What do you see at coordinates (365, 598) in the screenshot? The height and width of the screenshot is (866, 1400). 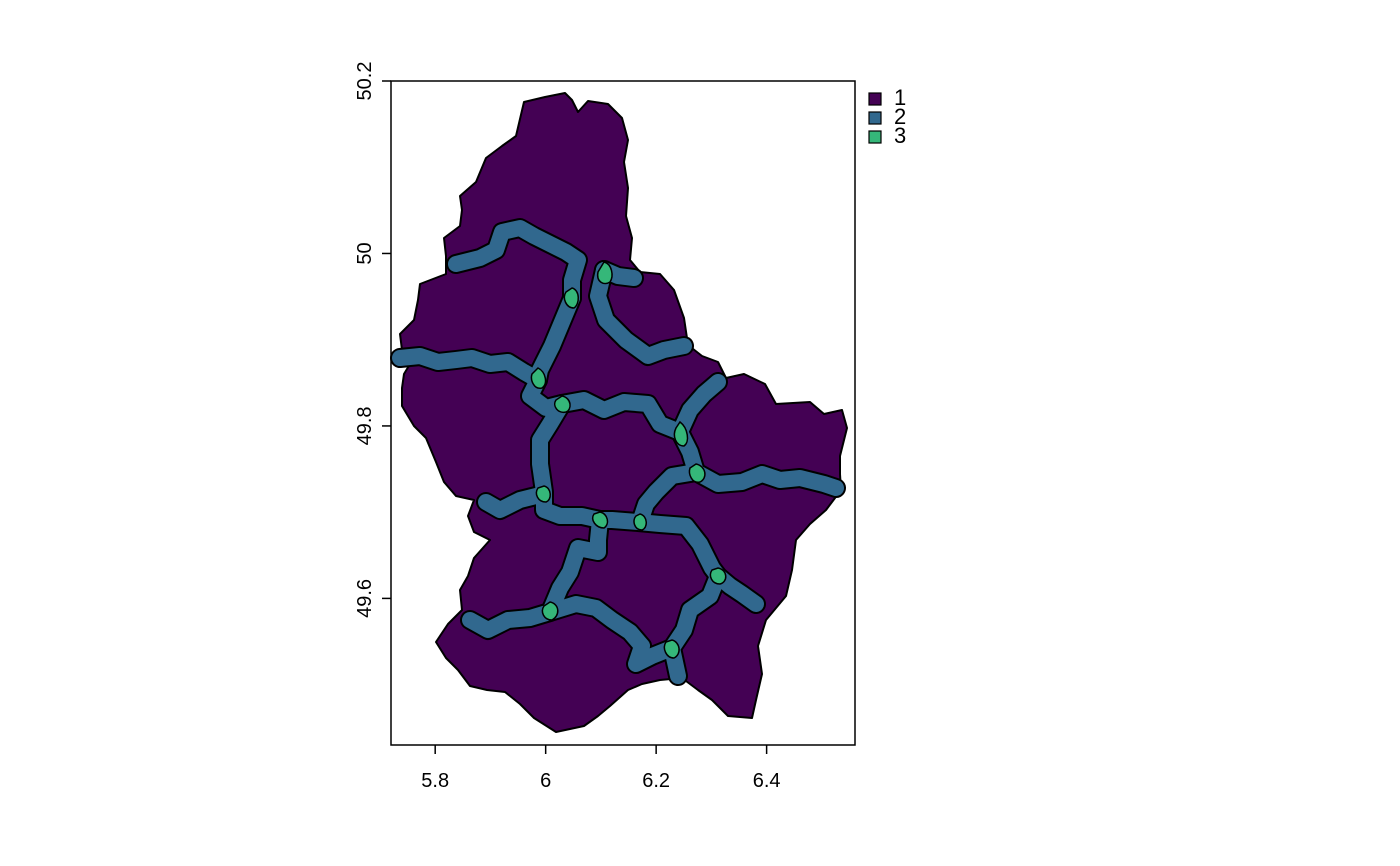 I see `y-tick-label: 49.6` at bounding box center [365, 598].